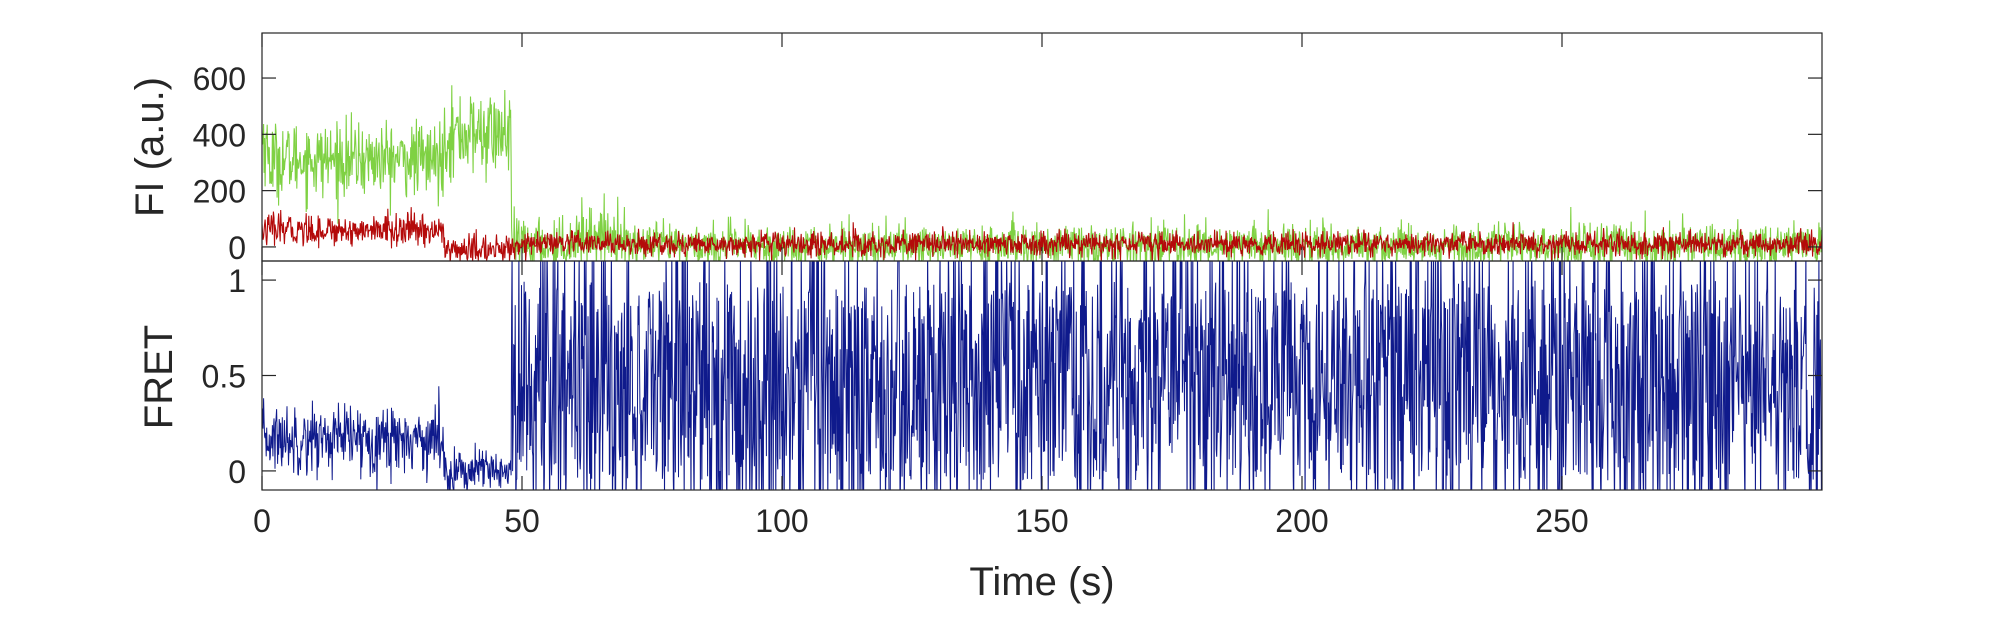  I want to click on fret-y-tick-label: 0.5, so click(224, 377).